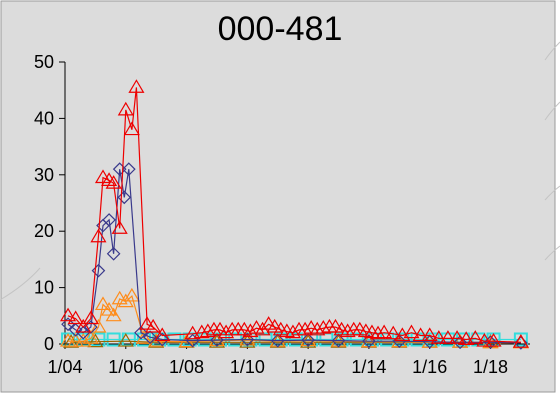  I want to click on x-tick-label: 1/18, so click(490, 367).